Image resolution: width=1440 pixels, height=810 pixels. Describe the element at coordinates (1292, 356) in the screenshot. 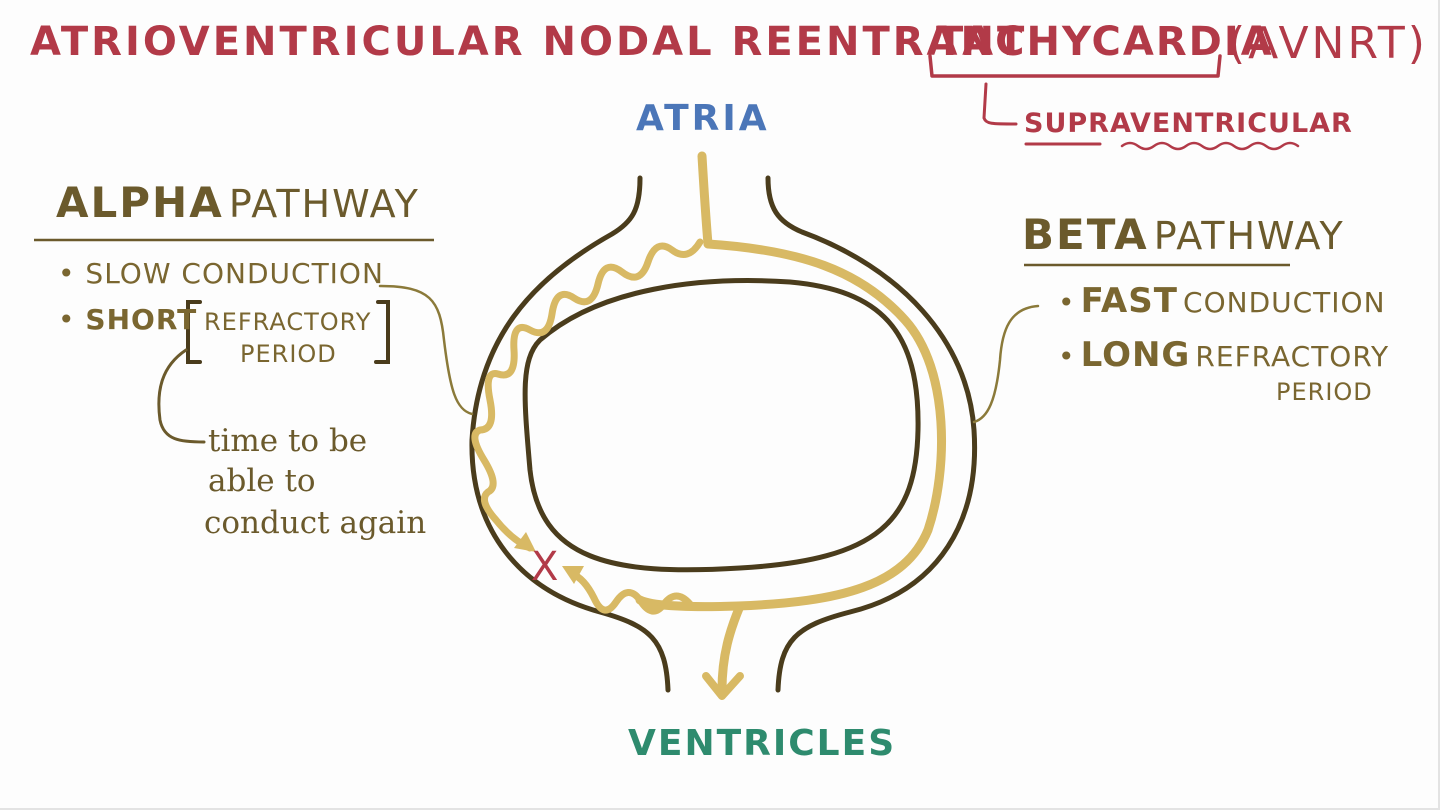

I see `beta-bullet-2-refractory: REFRACTORY` at that location.